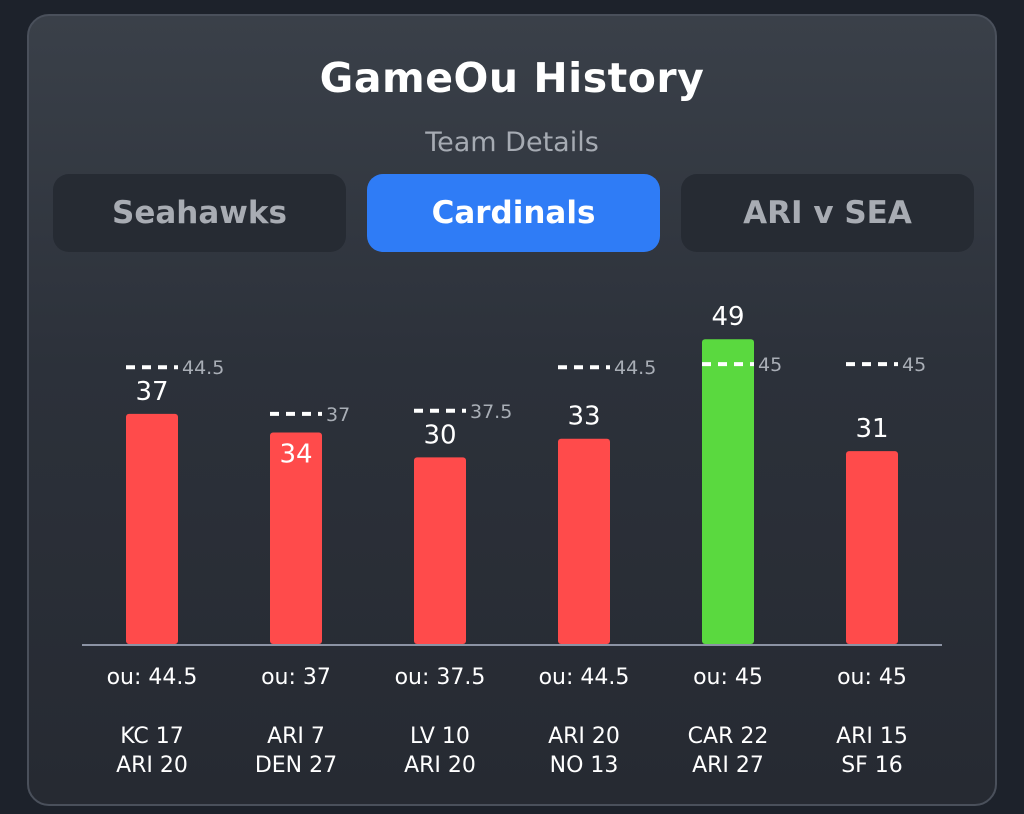 This screenshot has width=1024, height=814. Describe the element at coordinates (584, 765) in the screenshot. I see `matchup-team2-label: NO 13` at that location.